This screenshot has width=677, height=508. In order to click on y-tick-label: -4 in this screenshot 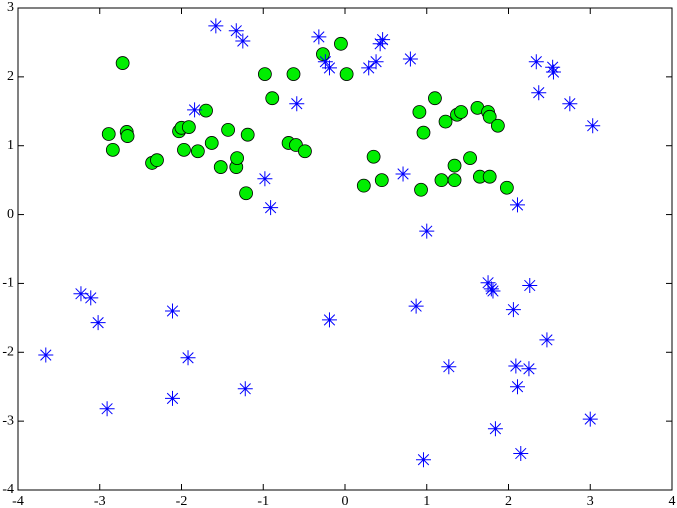, I will do `click(8, 489)`.